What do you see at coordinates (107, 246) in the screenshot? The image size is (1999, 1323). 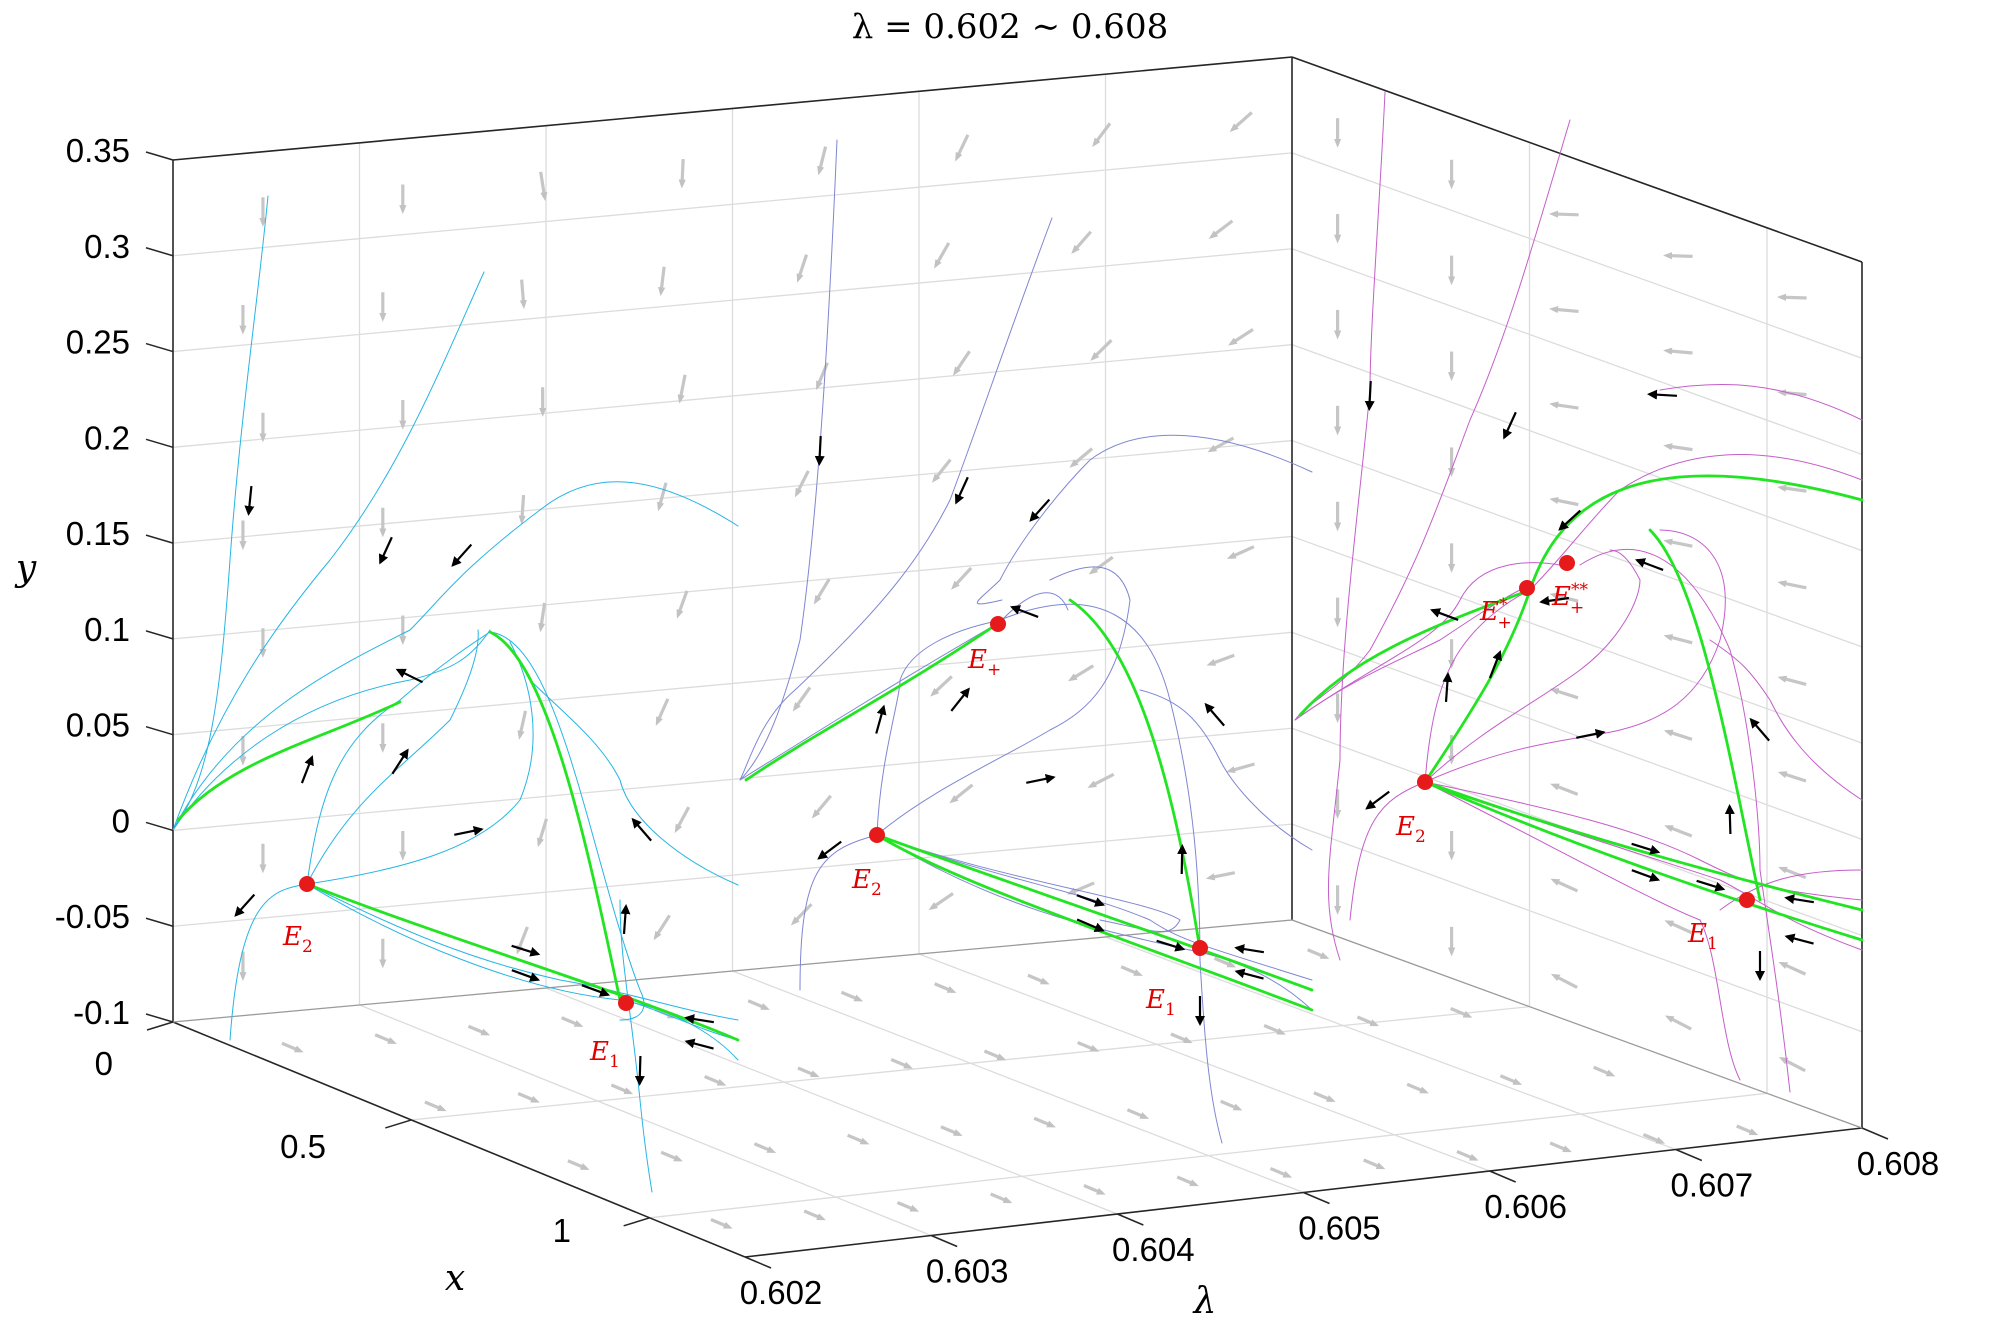 I see `y-tick-label: 0.3` at bounding box center [107, 246].